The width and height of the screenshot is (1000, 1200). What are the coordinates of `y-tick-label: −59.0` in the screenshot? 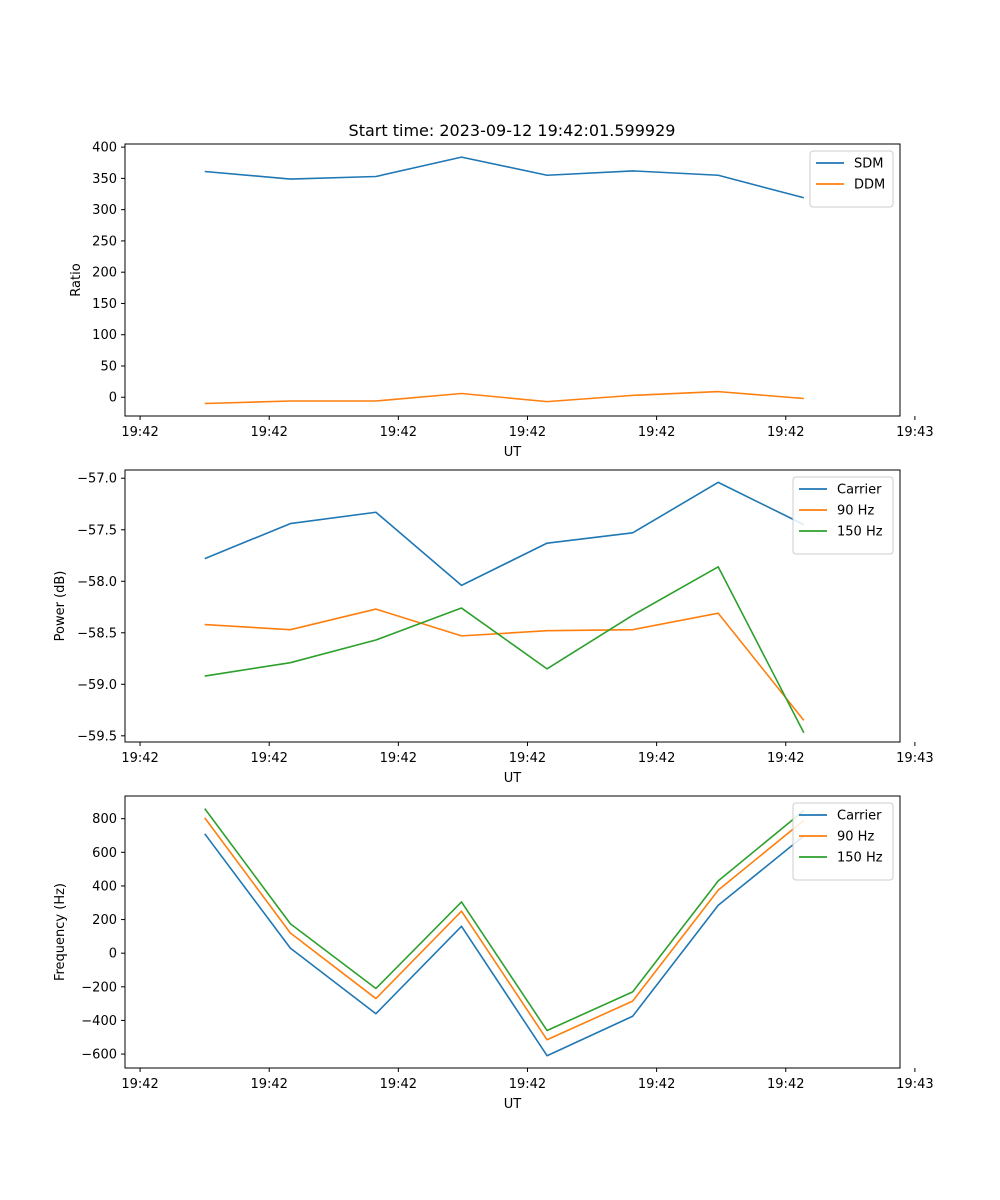 It's located at (97, 685).